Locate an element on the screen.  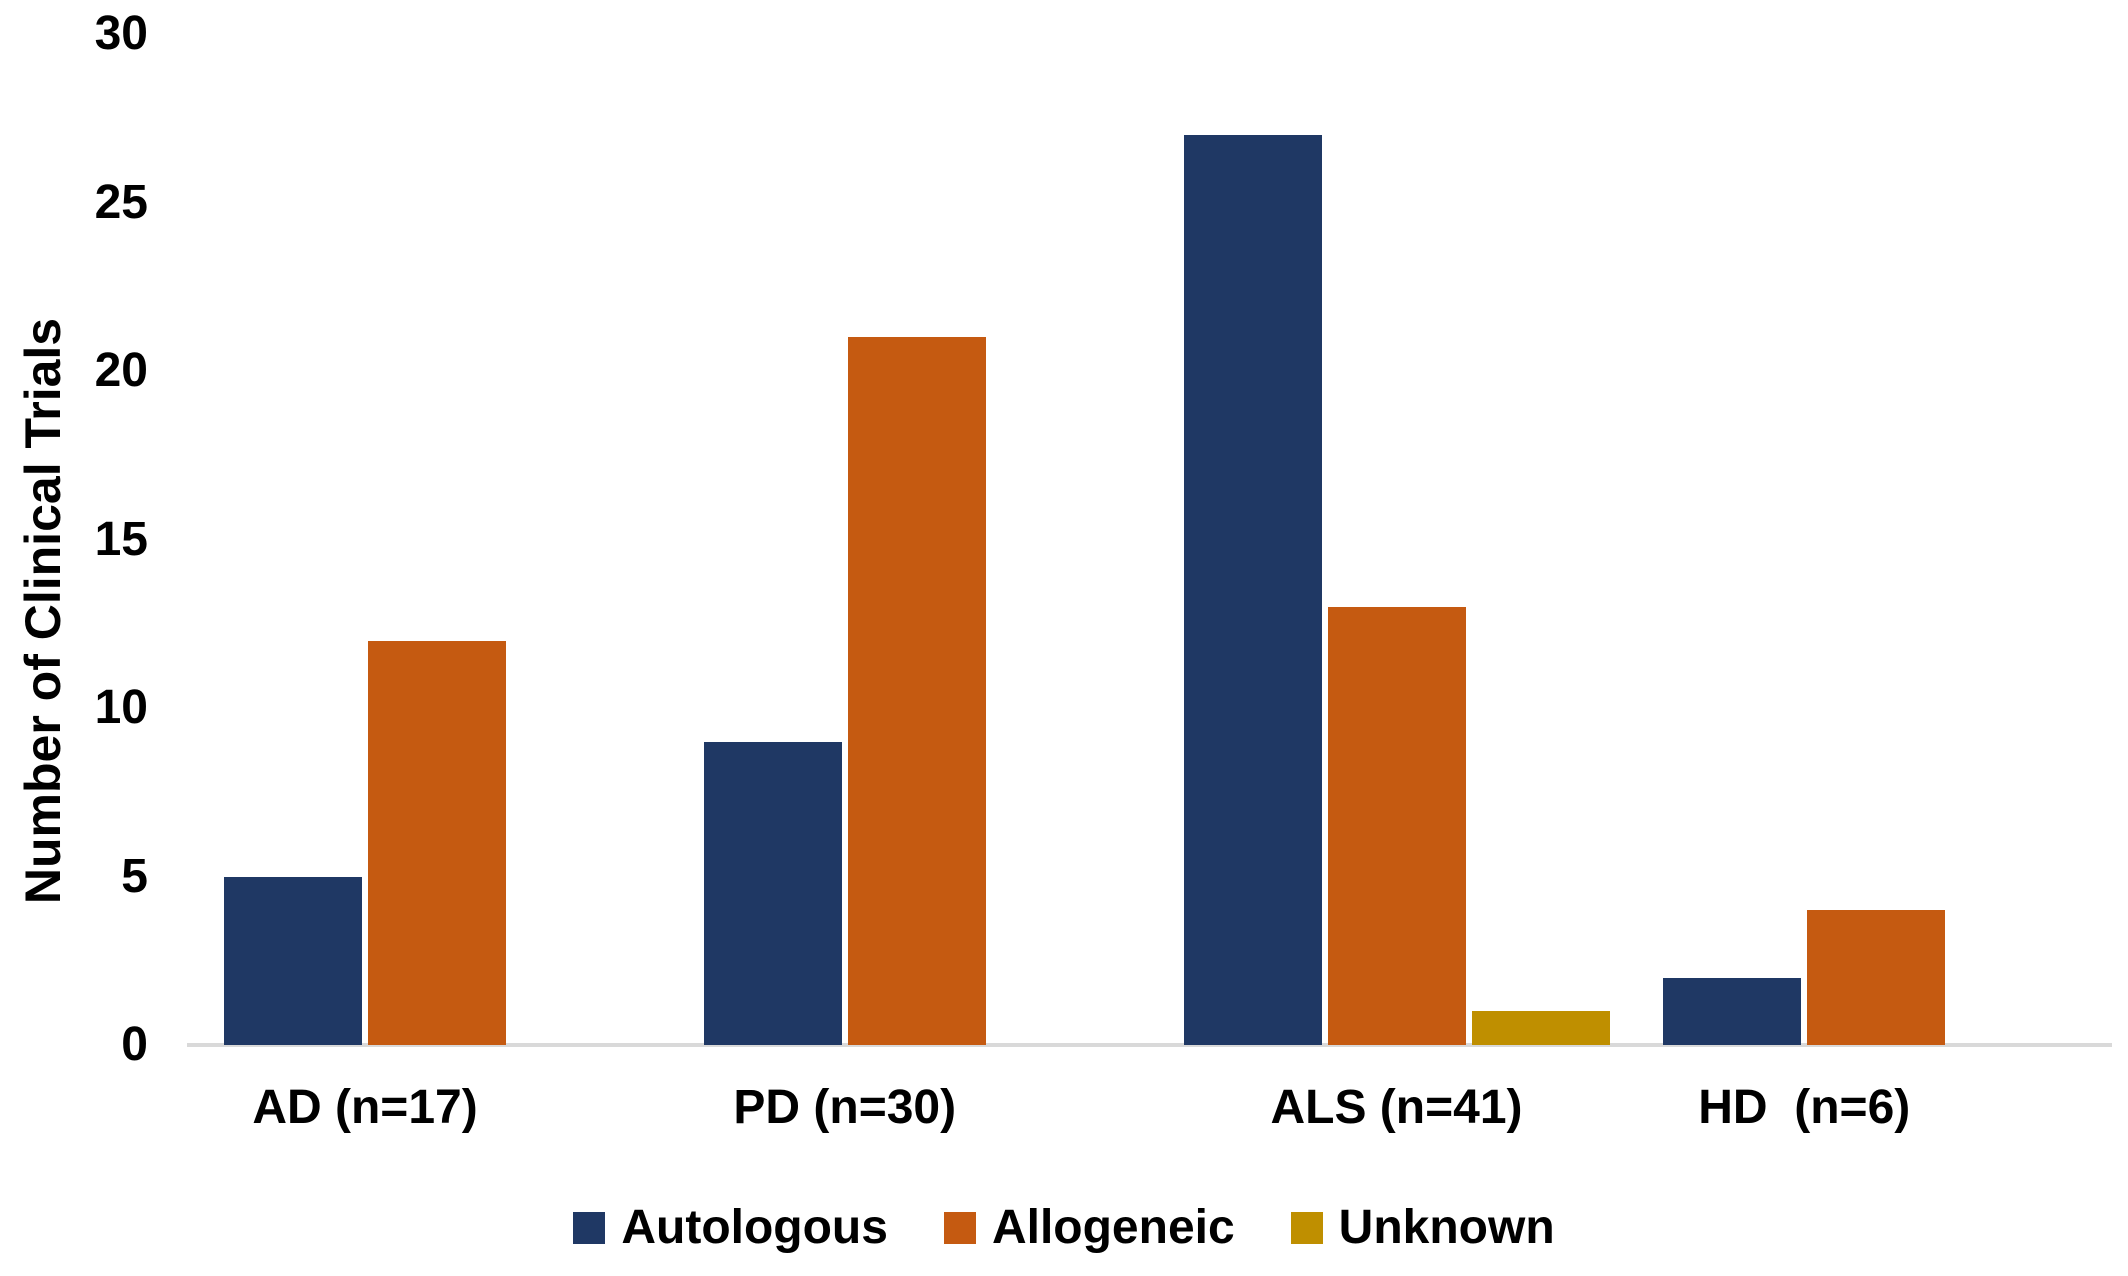
category-label-als: ALS (n=41) is located at coordinates (1396, 1107).